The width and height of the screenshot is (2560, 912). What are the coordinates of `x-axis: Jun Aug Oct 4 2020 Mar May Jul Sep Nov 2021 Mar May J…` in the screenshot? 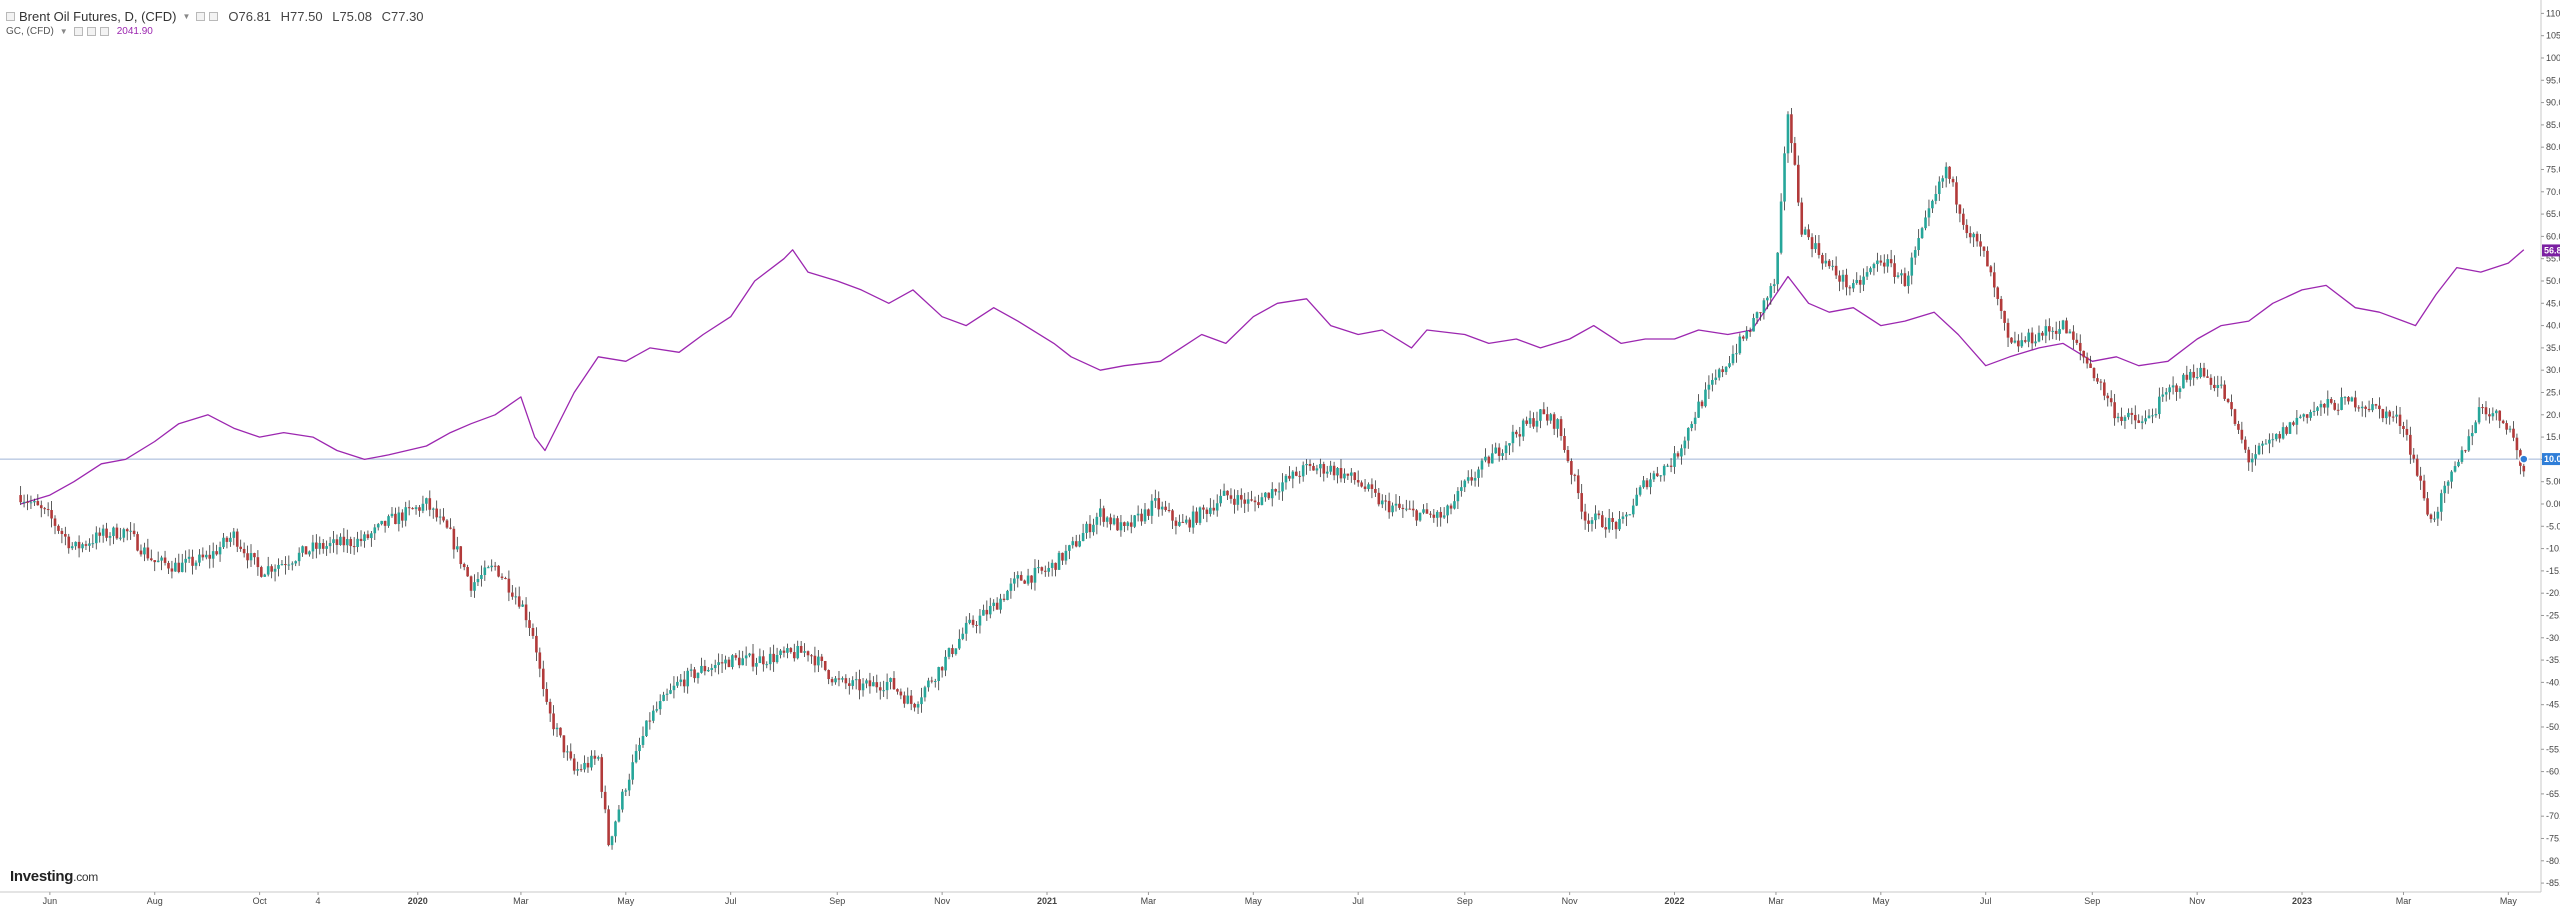 It's located at (1280, 899).